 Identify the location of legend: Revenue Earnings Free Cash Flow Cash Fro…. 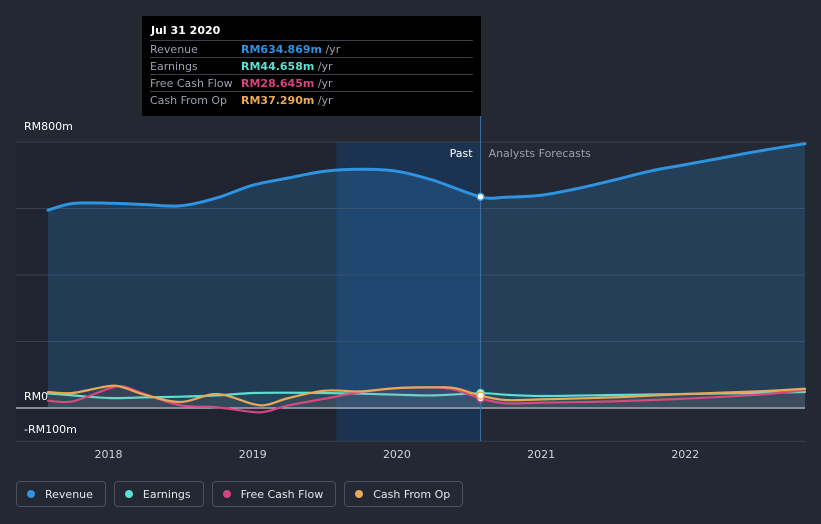
(240, 495).